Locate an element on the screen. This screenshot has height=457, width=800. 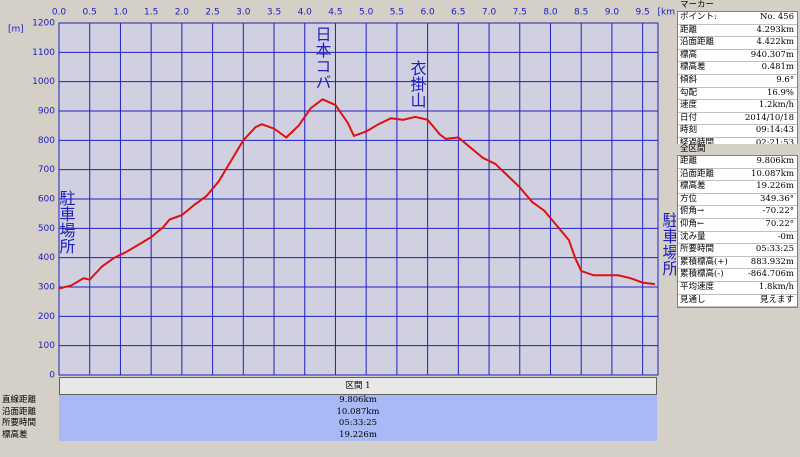
value: 19.226m is located at coordinates (358, 435).